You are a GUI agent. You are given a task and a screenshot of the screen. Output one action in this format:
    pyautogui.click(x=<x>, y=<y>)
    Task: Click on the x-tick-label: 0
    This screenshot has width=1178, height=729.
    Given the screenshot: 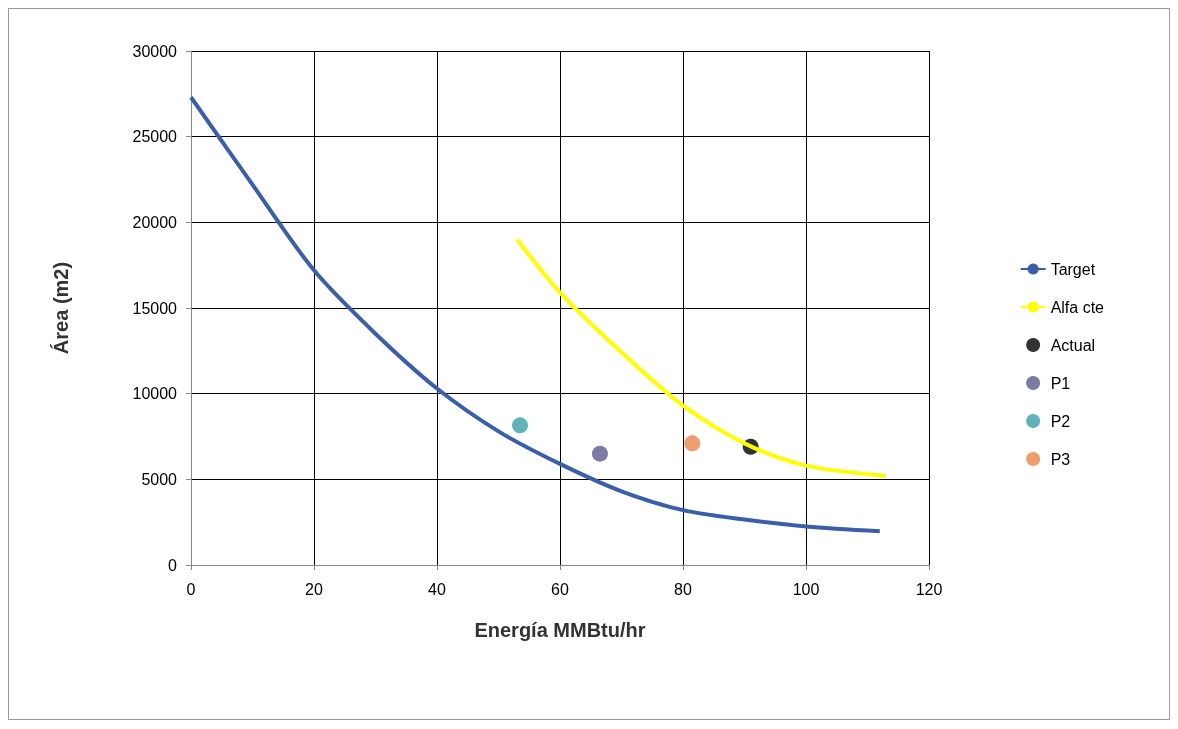 What is the action you would take?
    pyautogui.click(x=191, y=589)
    